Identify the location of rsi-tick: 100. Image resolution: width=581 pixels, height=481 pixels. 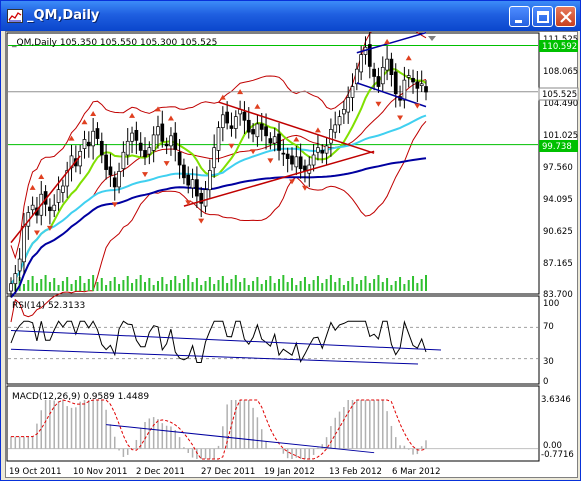
(551, 304).